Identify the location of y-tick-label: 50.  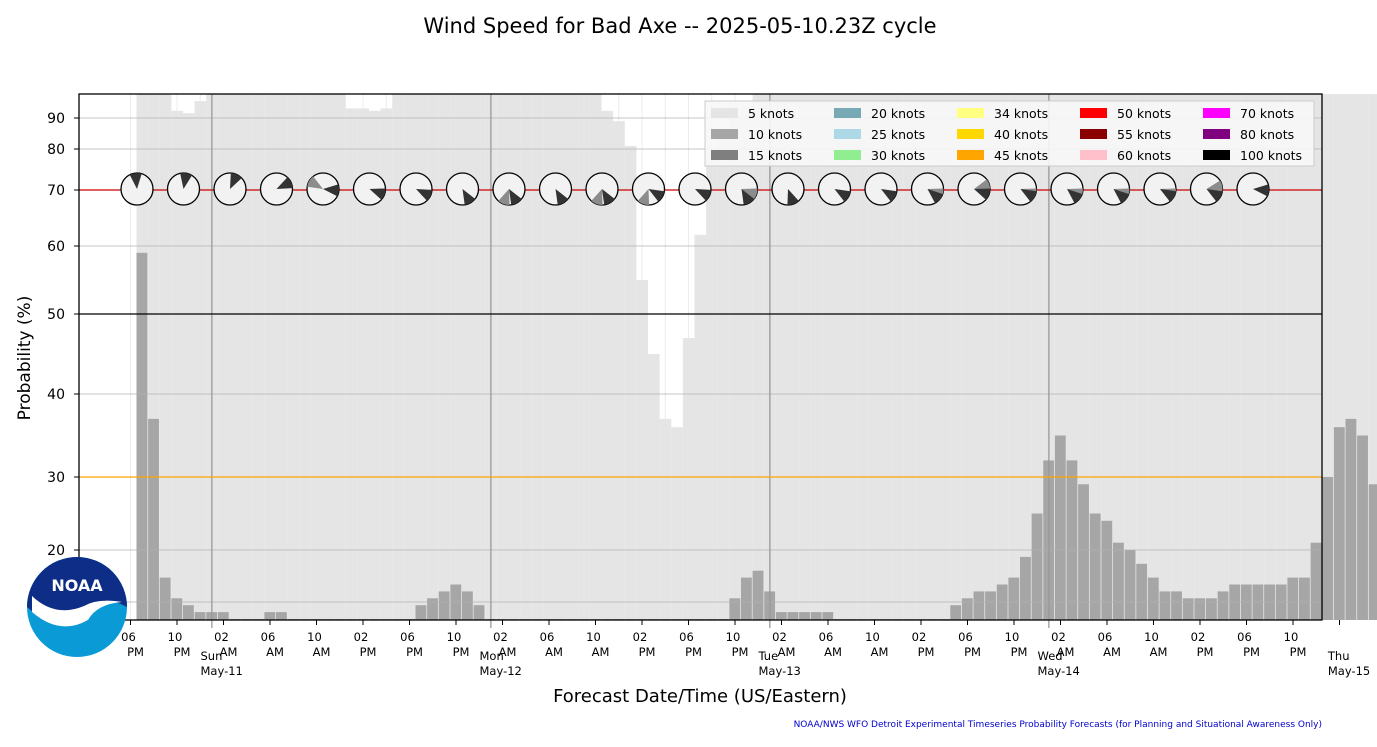
(56, 315).